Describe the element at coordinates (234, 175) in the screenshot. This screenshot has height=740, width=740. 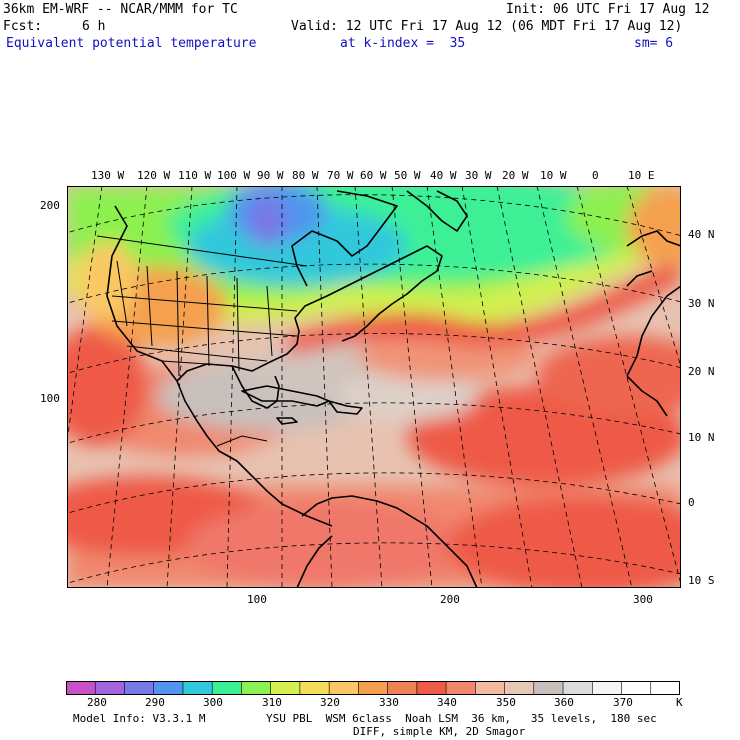
I see `lon-label: 100 W` at that location.